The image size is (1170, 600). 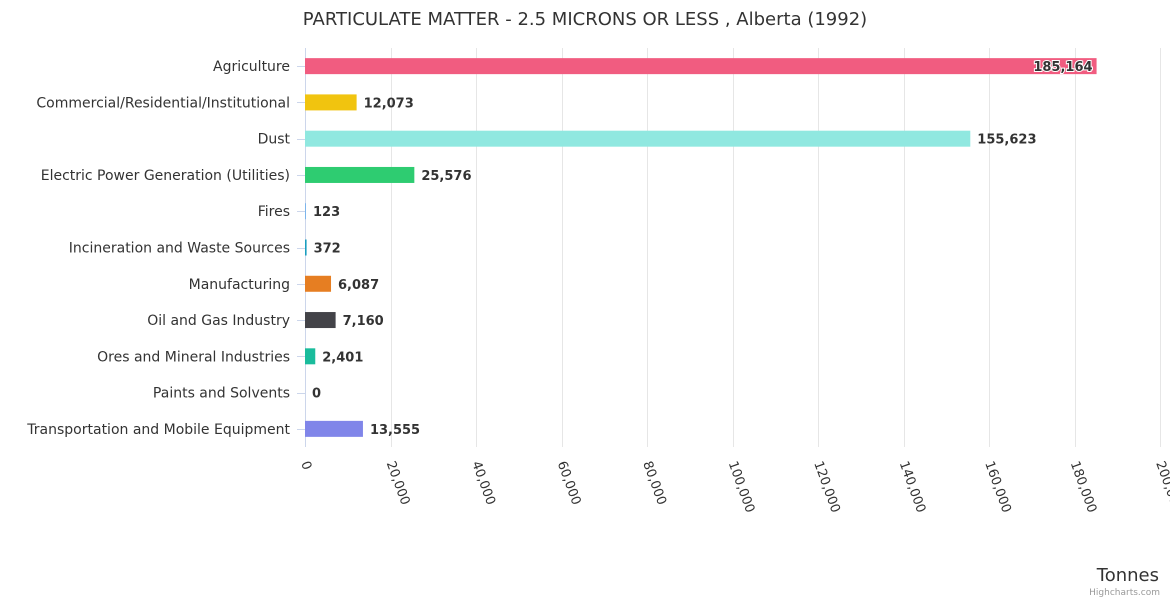 I want to click on category-label: Paints and Solvents, so click(x=221, y=394).